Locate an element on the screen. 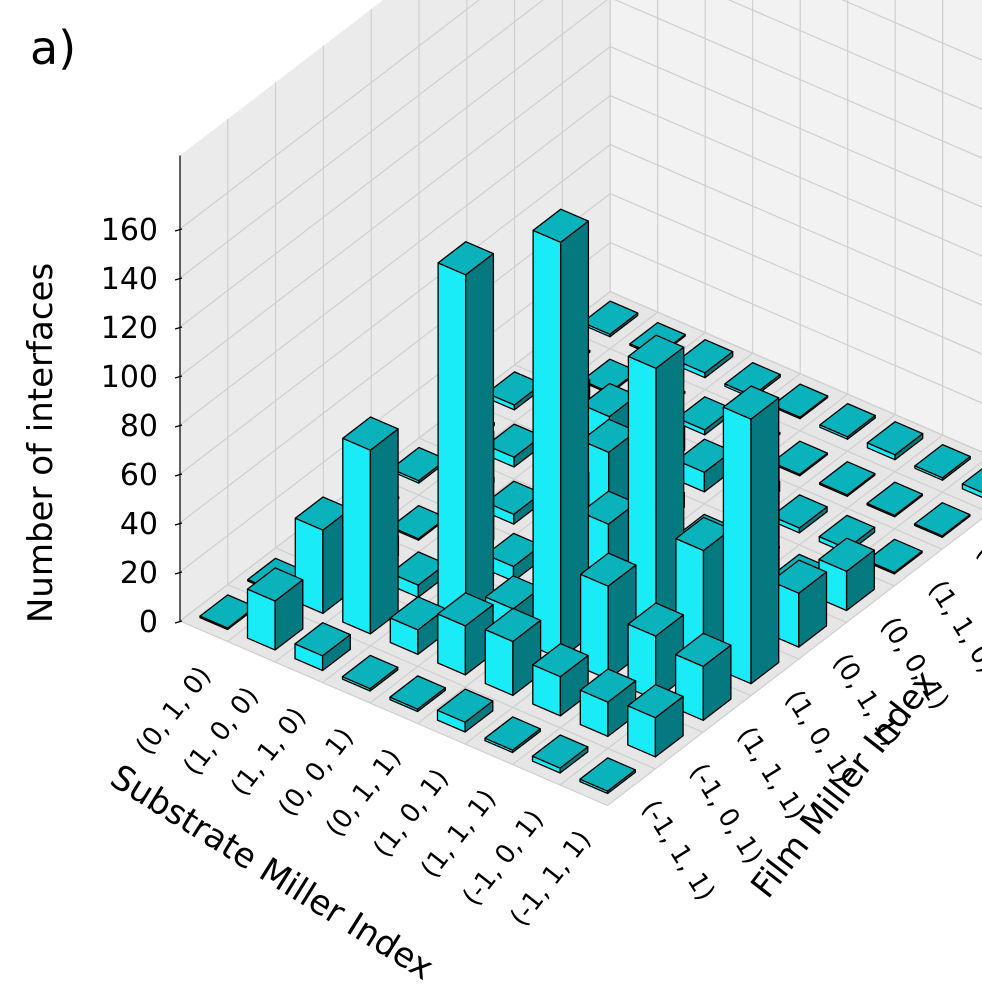 This screenshot has height=987, width=982. z-tick-labels: 0 20 40 60 80 100 120 140 160 is located at coordinates (142, 426).